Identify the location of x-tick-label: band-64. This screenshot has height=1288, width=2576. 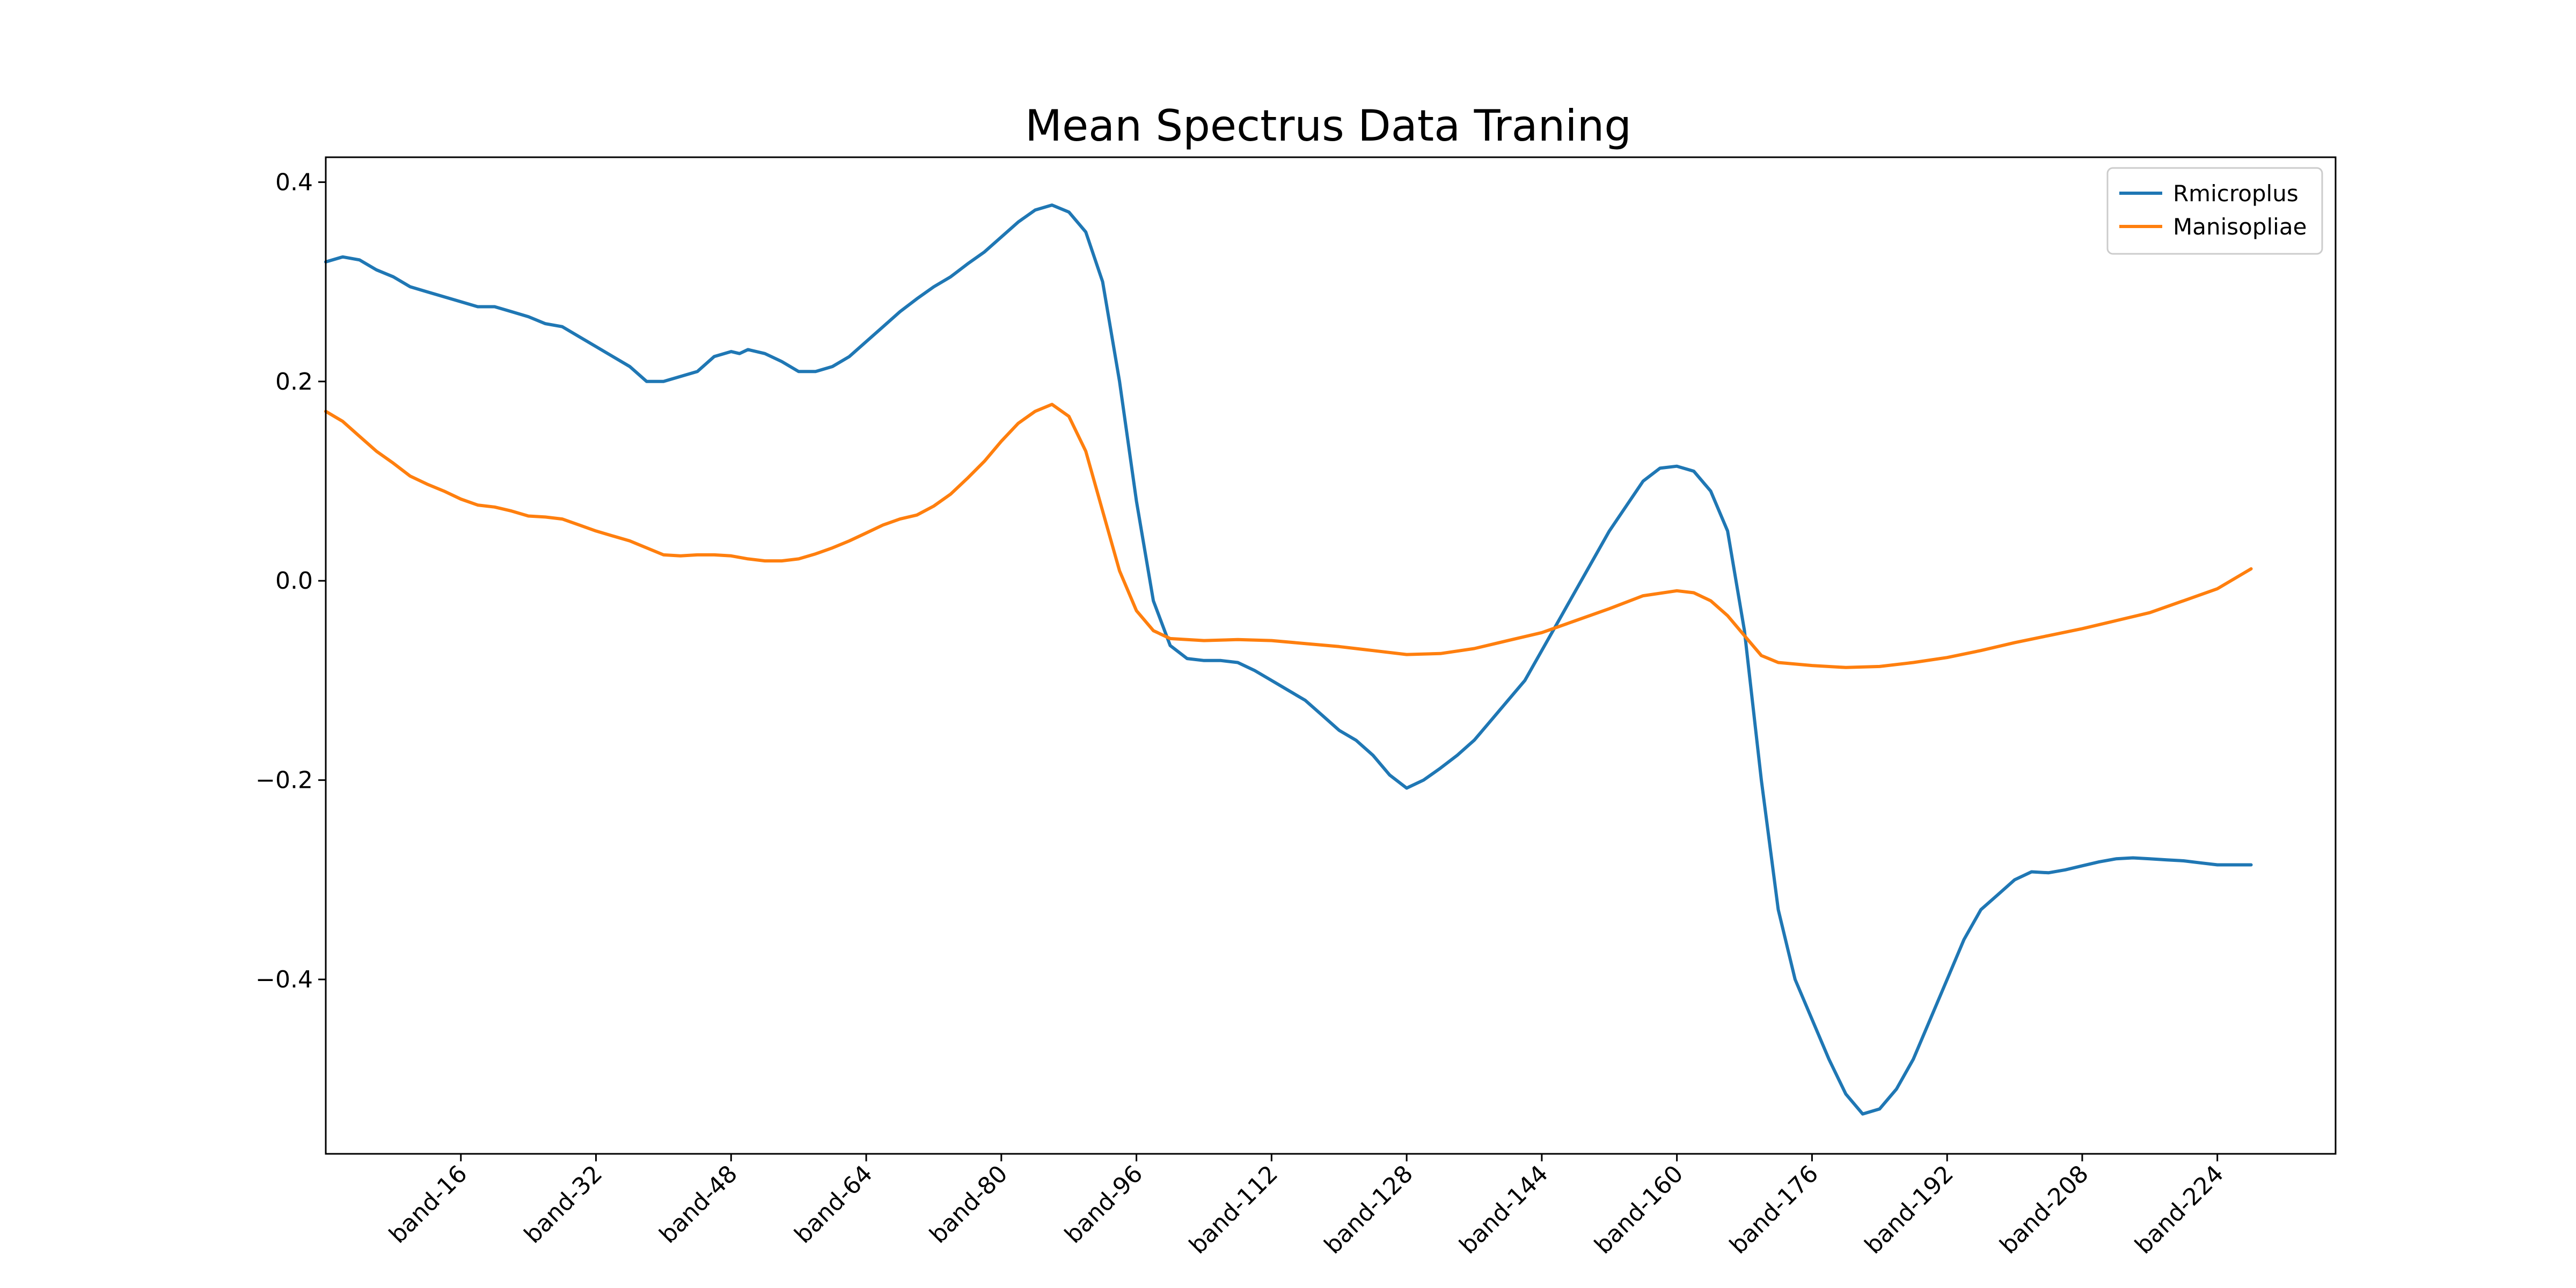
(833, 1204).